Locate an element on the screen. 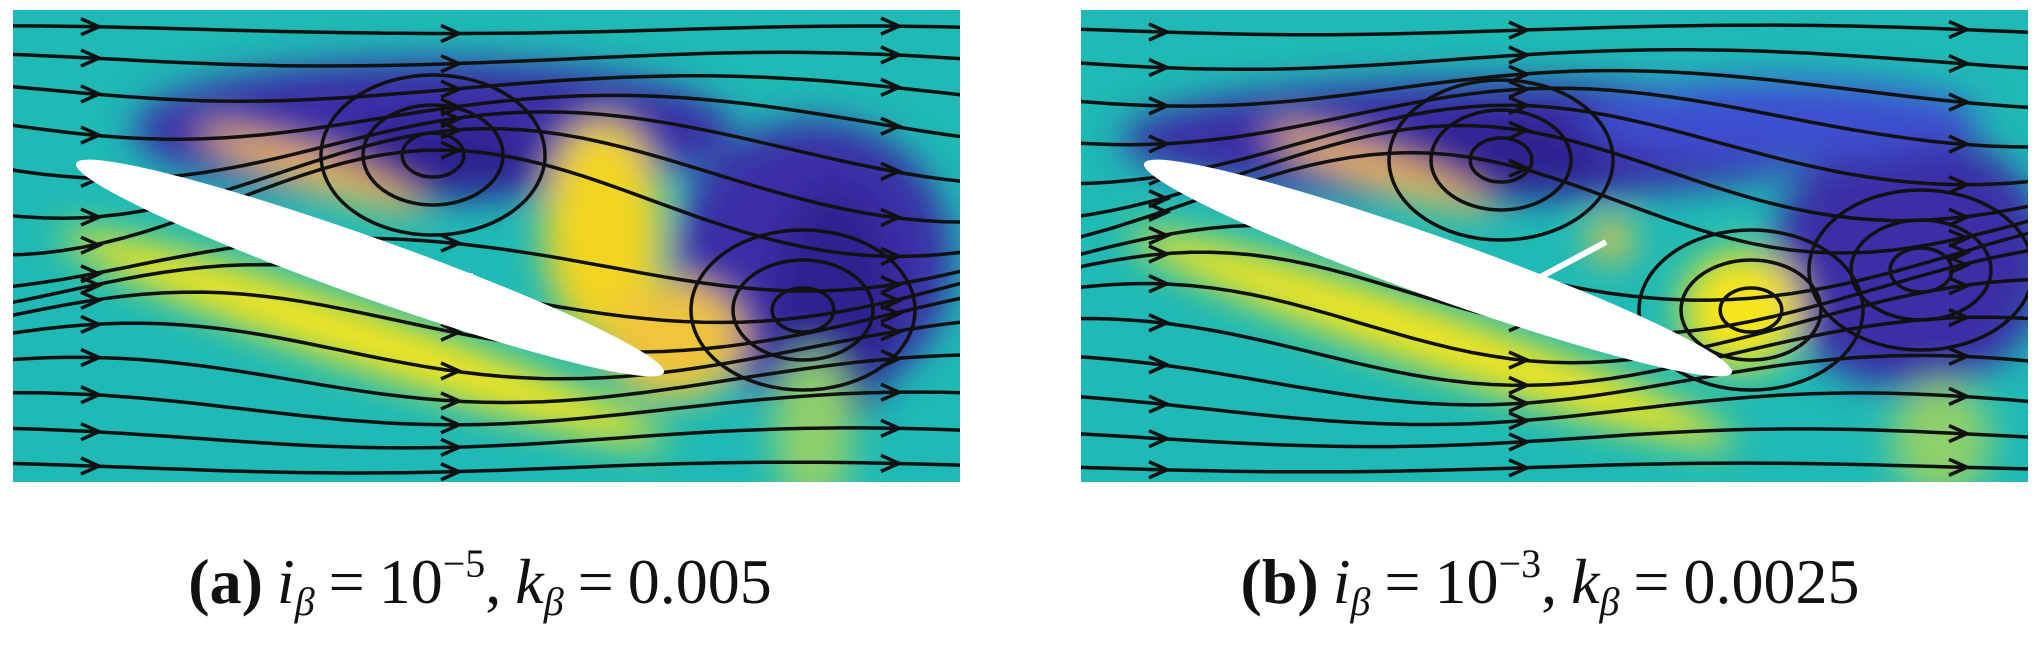  caption-part: −3 is located at coordinates (1520, 563).